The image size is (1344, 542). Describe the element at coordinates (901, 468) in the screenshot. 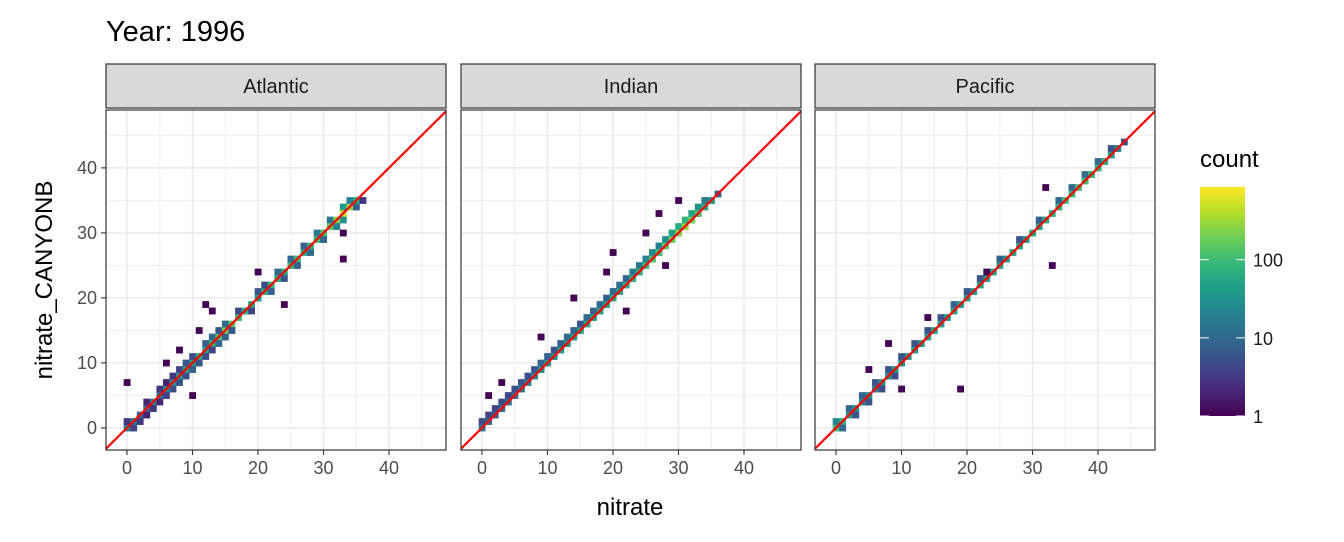

I see `x-tick-label: 10` at that location.